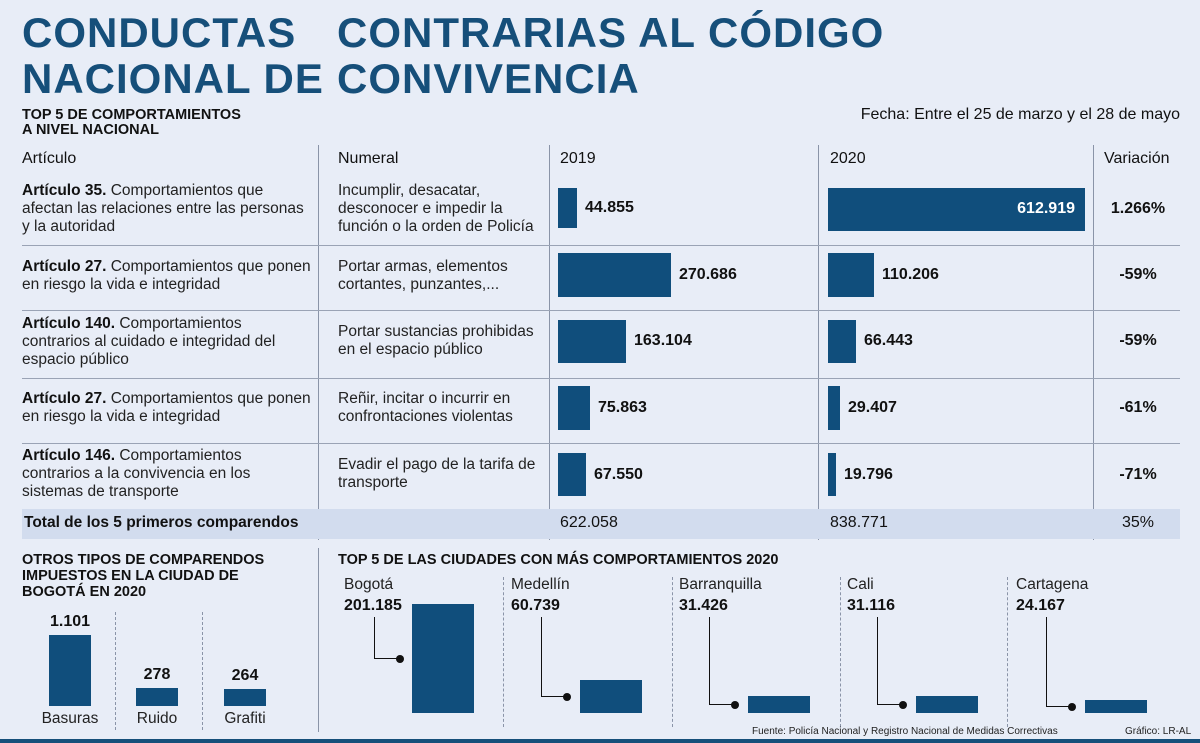  I want to click on section1-title-line2: A NIVEL NACIONAL, so click(90, 130).